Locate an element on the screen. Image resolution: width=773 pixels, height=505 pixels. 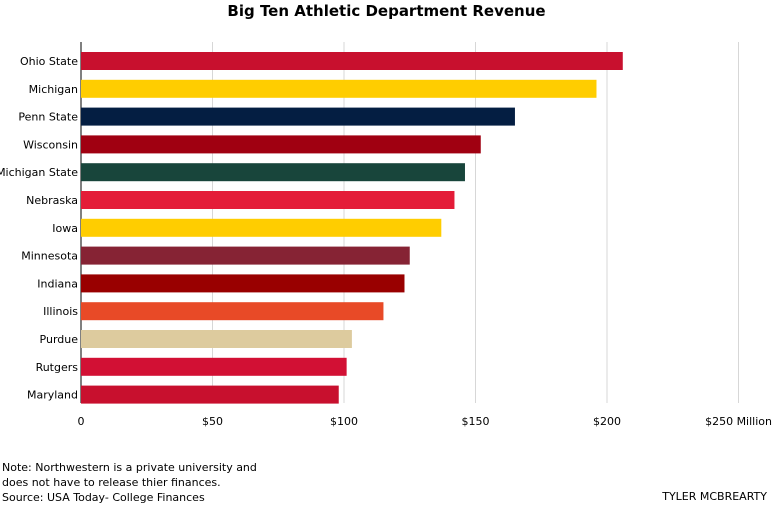
category-label: Ohio State is located at coordinates (49, 61).